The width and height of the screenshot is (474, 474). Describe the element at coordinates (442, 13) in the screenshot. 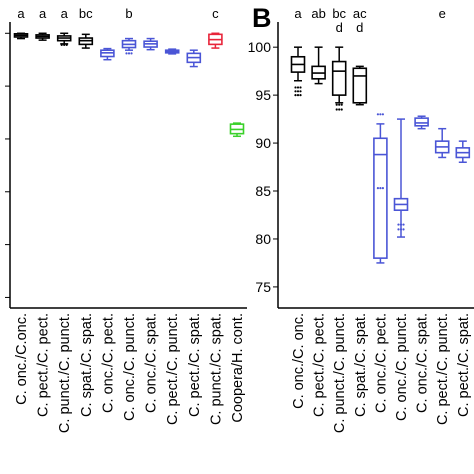

I see `significance-label: e` at that location.